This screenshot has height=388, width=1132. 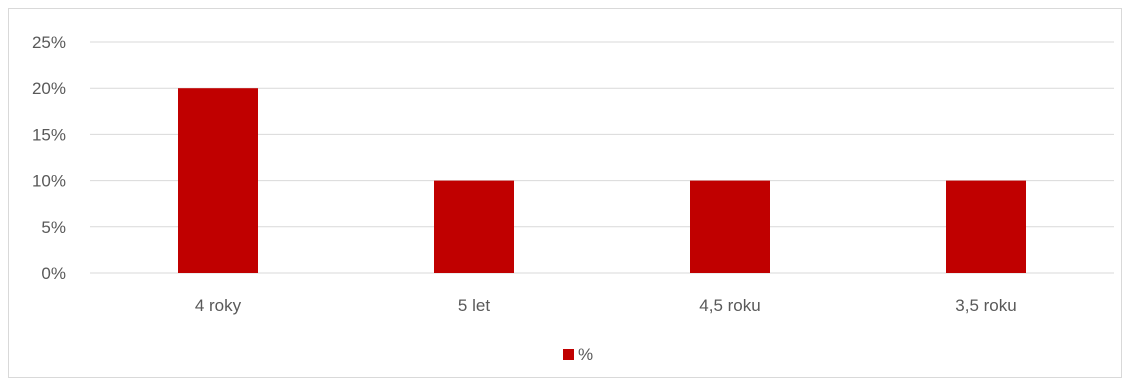 I want to click on y-tick-label: 15%, so click(x=49, y=134).